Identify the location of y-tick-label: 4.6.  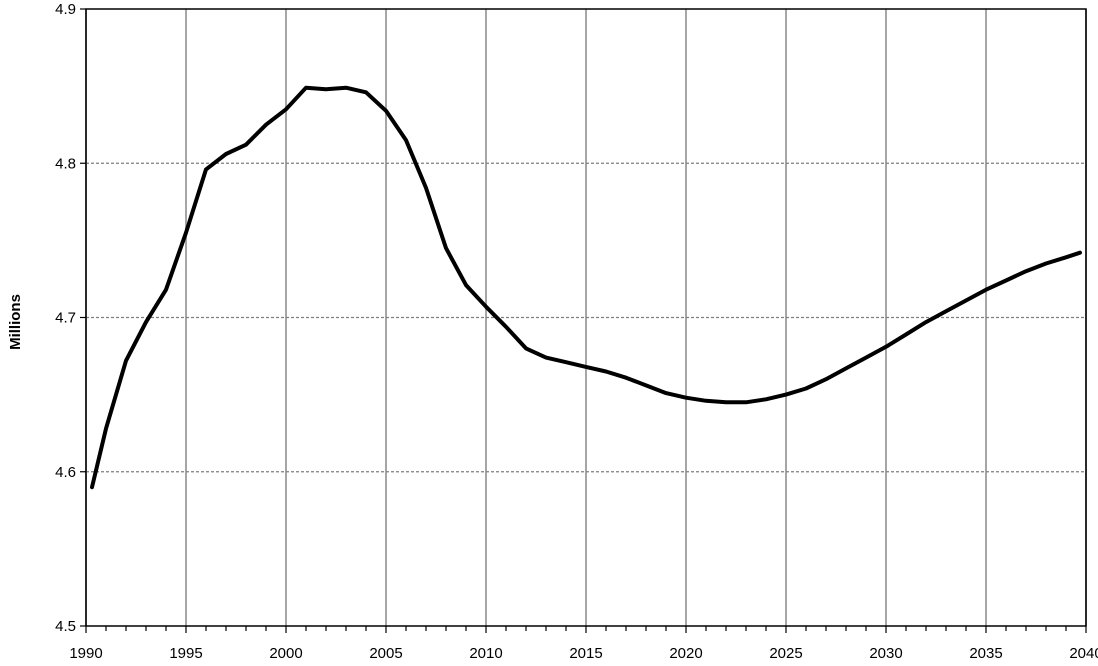
(65, 472).